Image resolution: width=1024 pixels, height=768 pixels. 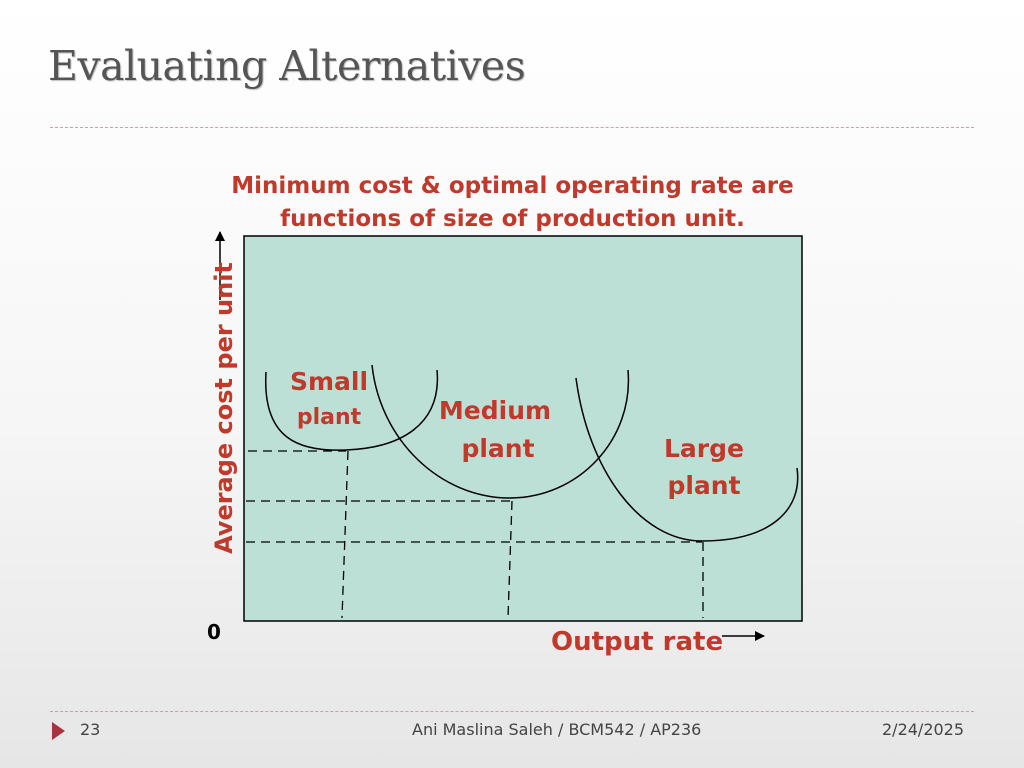 What do you see at coordinates (500, 431) in the screenshot?
I see `medium-plant-cost-curve` at bounding box center [500, 431].